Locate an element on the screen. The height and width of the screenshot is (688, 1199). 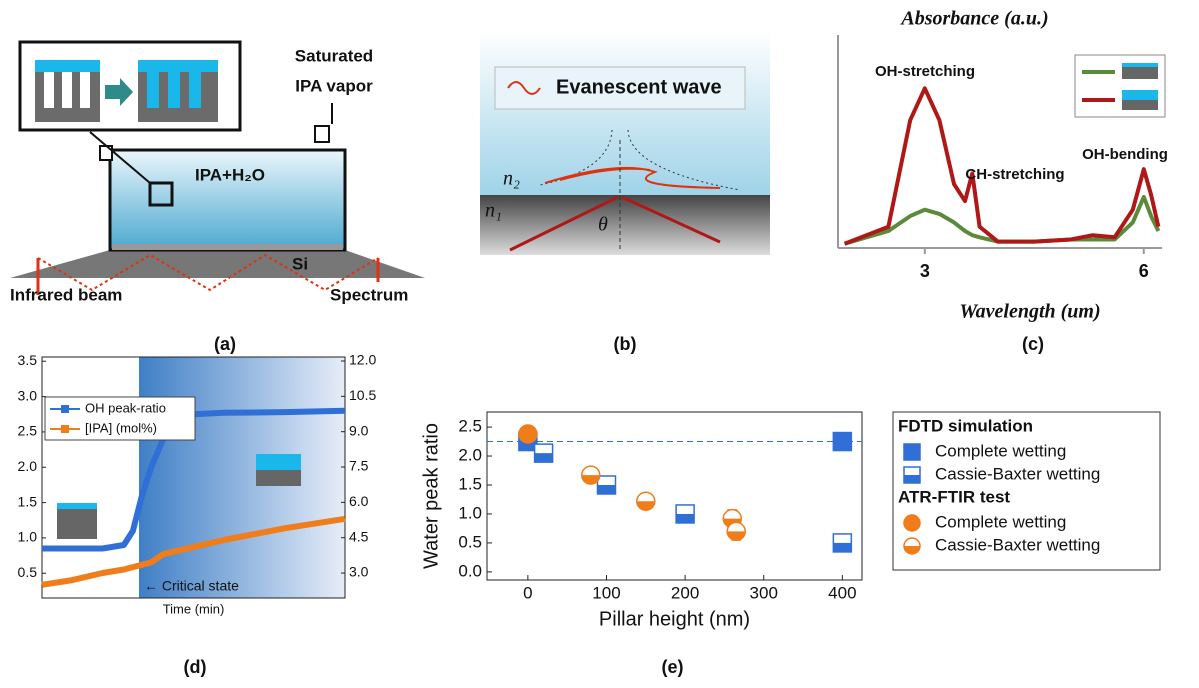
x-tick-label: 200 is located at coordinates (685, 592).